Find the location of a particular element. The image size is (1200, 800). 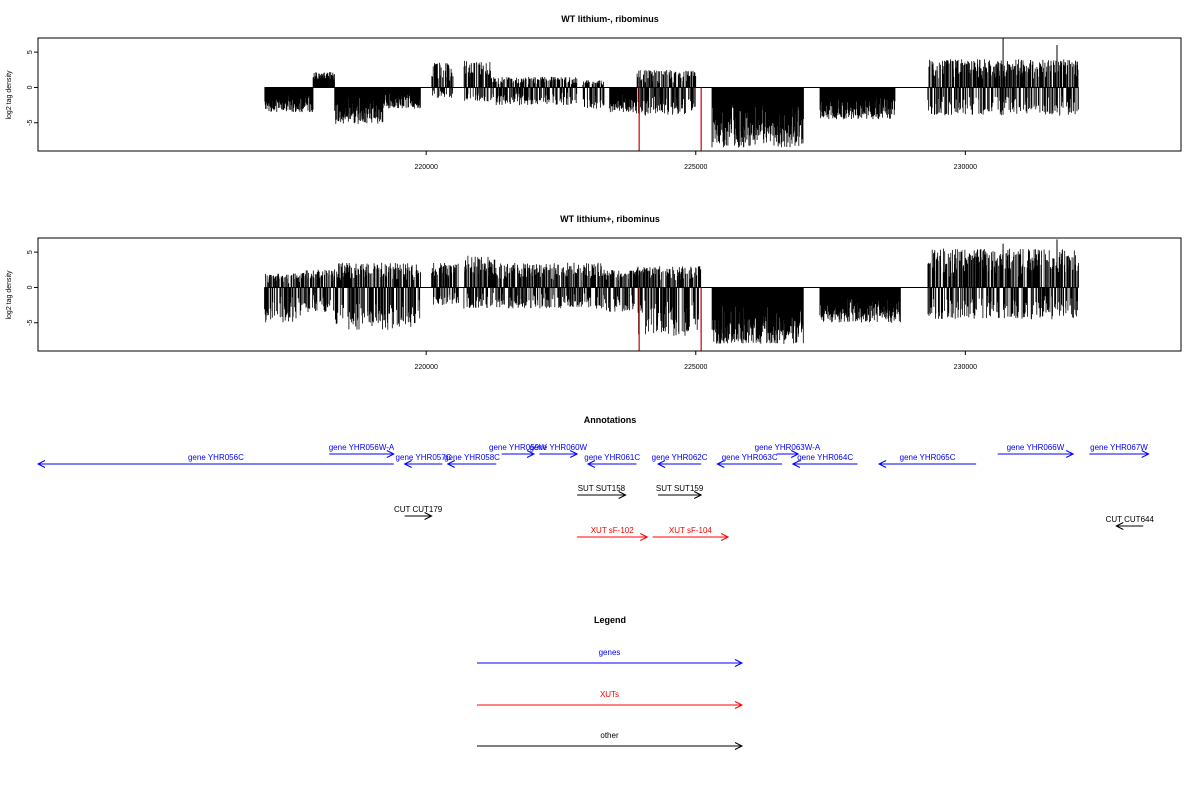

feature-gene-yhr061c: gene YHR061C is located at coordinates (612, 460).